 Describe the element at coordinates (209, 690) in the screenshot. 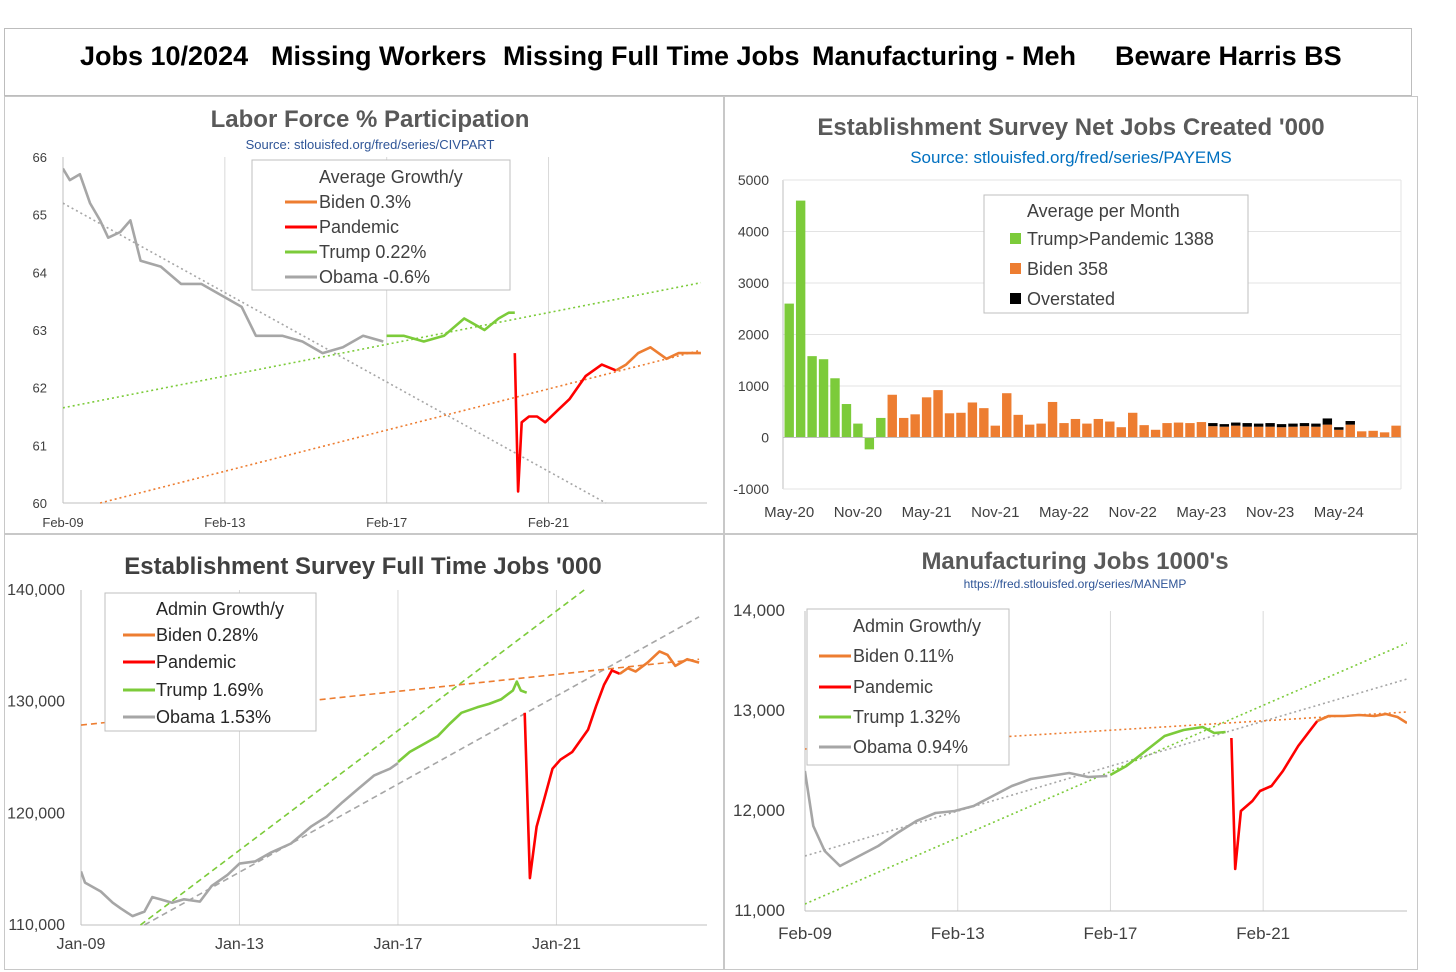

I see `legend-trump: Trump 1.69%` at that location.